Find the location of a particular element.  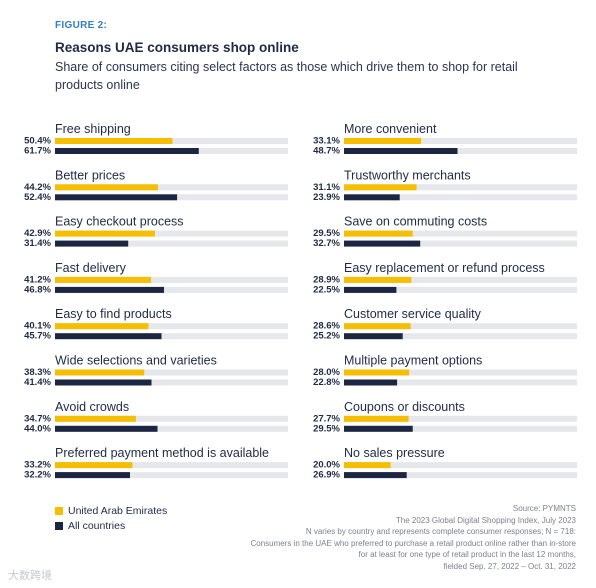

legend-item-all: All countries is located at coordinates (111, 525).